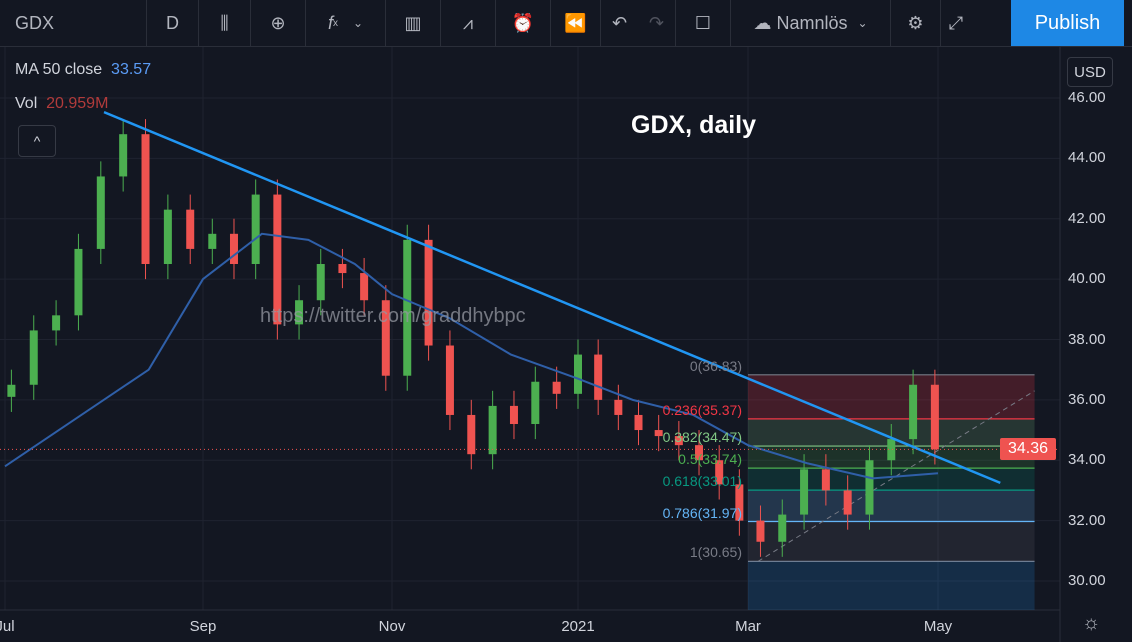 This screenshot has height=642, width=1132. What do you see at coordinates (762, 22) in the screenshot?
I see `cloud-icon: ☁` at bounding box center [762, 22].